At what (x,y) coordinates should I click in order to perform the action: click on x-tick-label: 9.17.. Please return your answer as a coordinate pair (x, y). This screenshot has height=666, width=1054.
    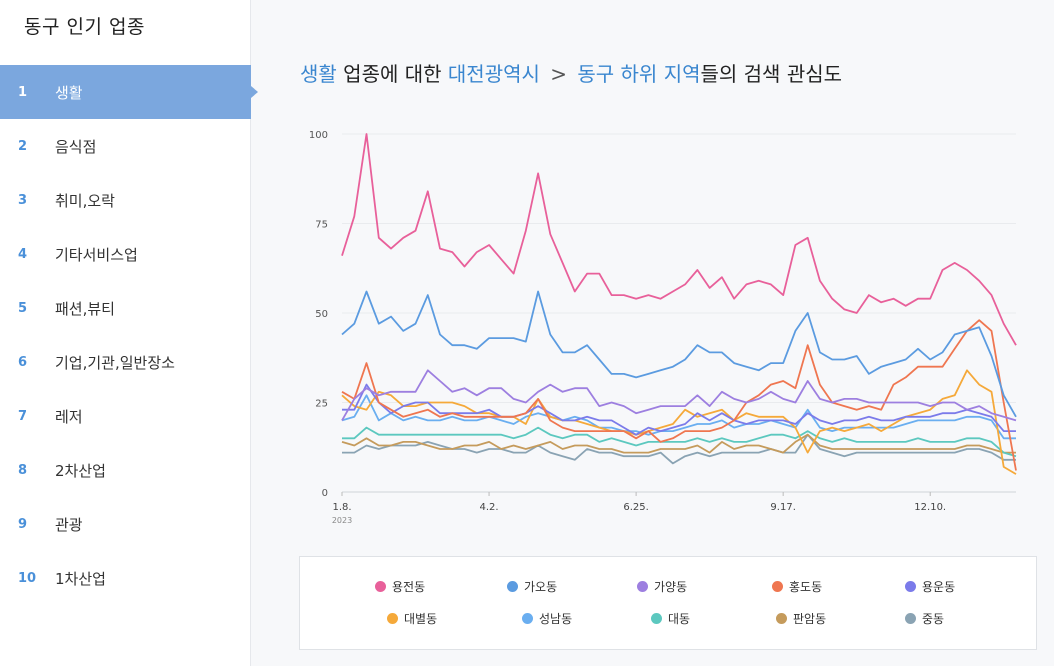
    Looking at the image, I should click on (782, 507).